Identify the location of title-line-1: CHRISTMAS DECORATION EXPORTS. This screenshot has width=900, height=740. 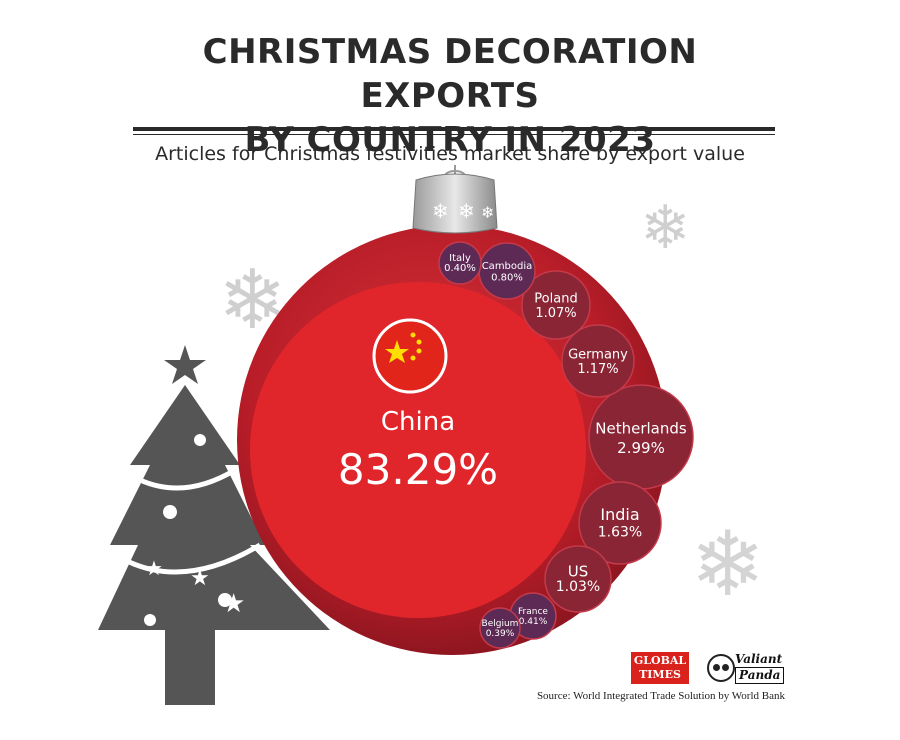
(450, 74).